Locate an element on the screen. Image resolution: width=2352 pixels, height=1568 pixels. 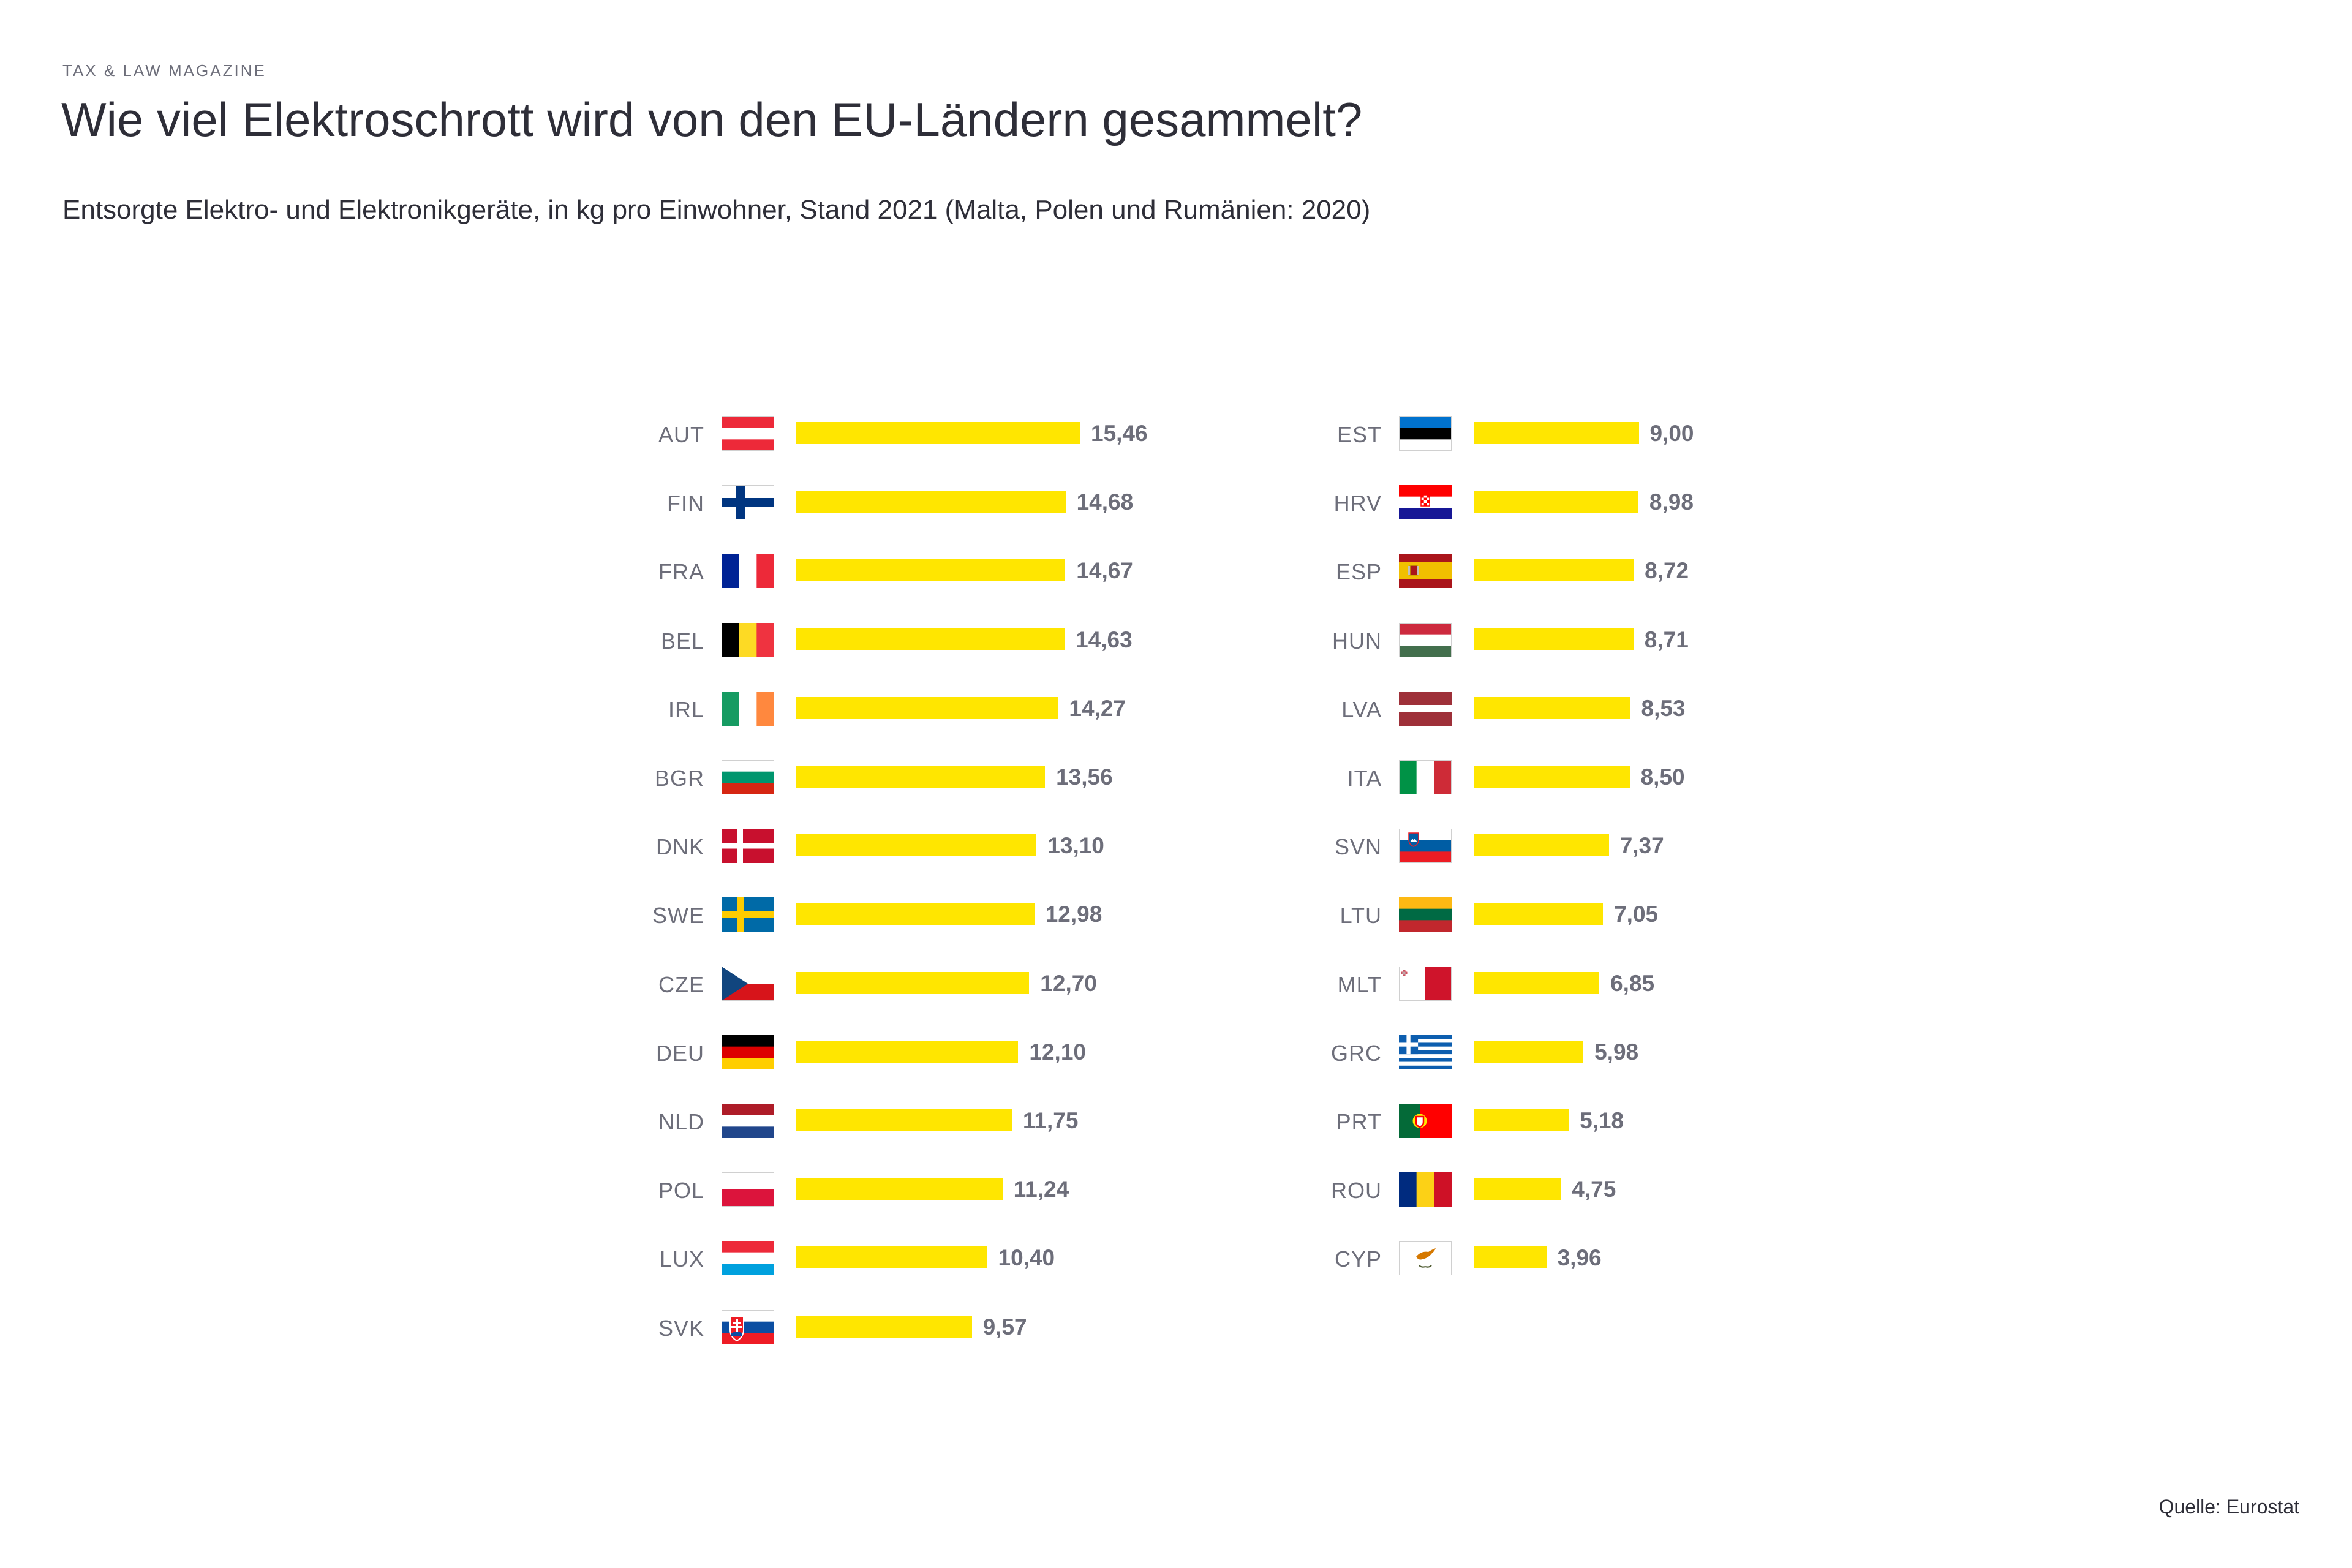
flag-bgr-icon is located at coordinates (748, 777).